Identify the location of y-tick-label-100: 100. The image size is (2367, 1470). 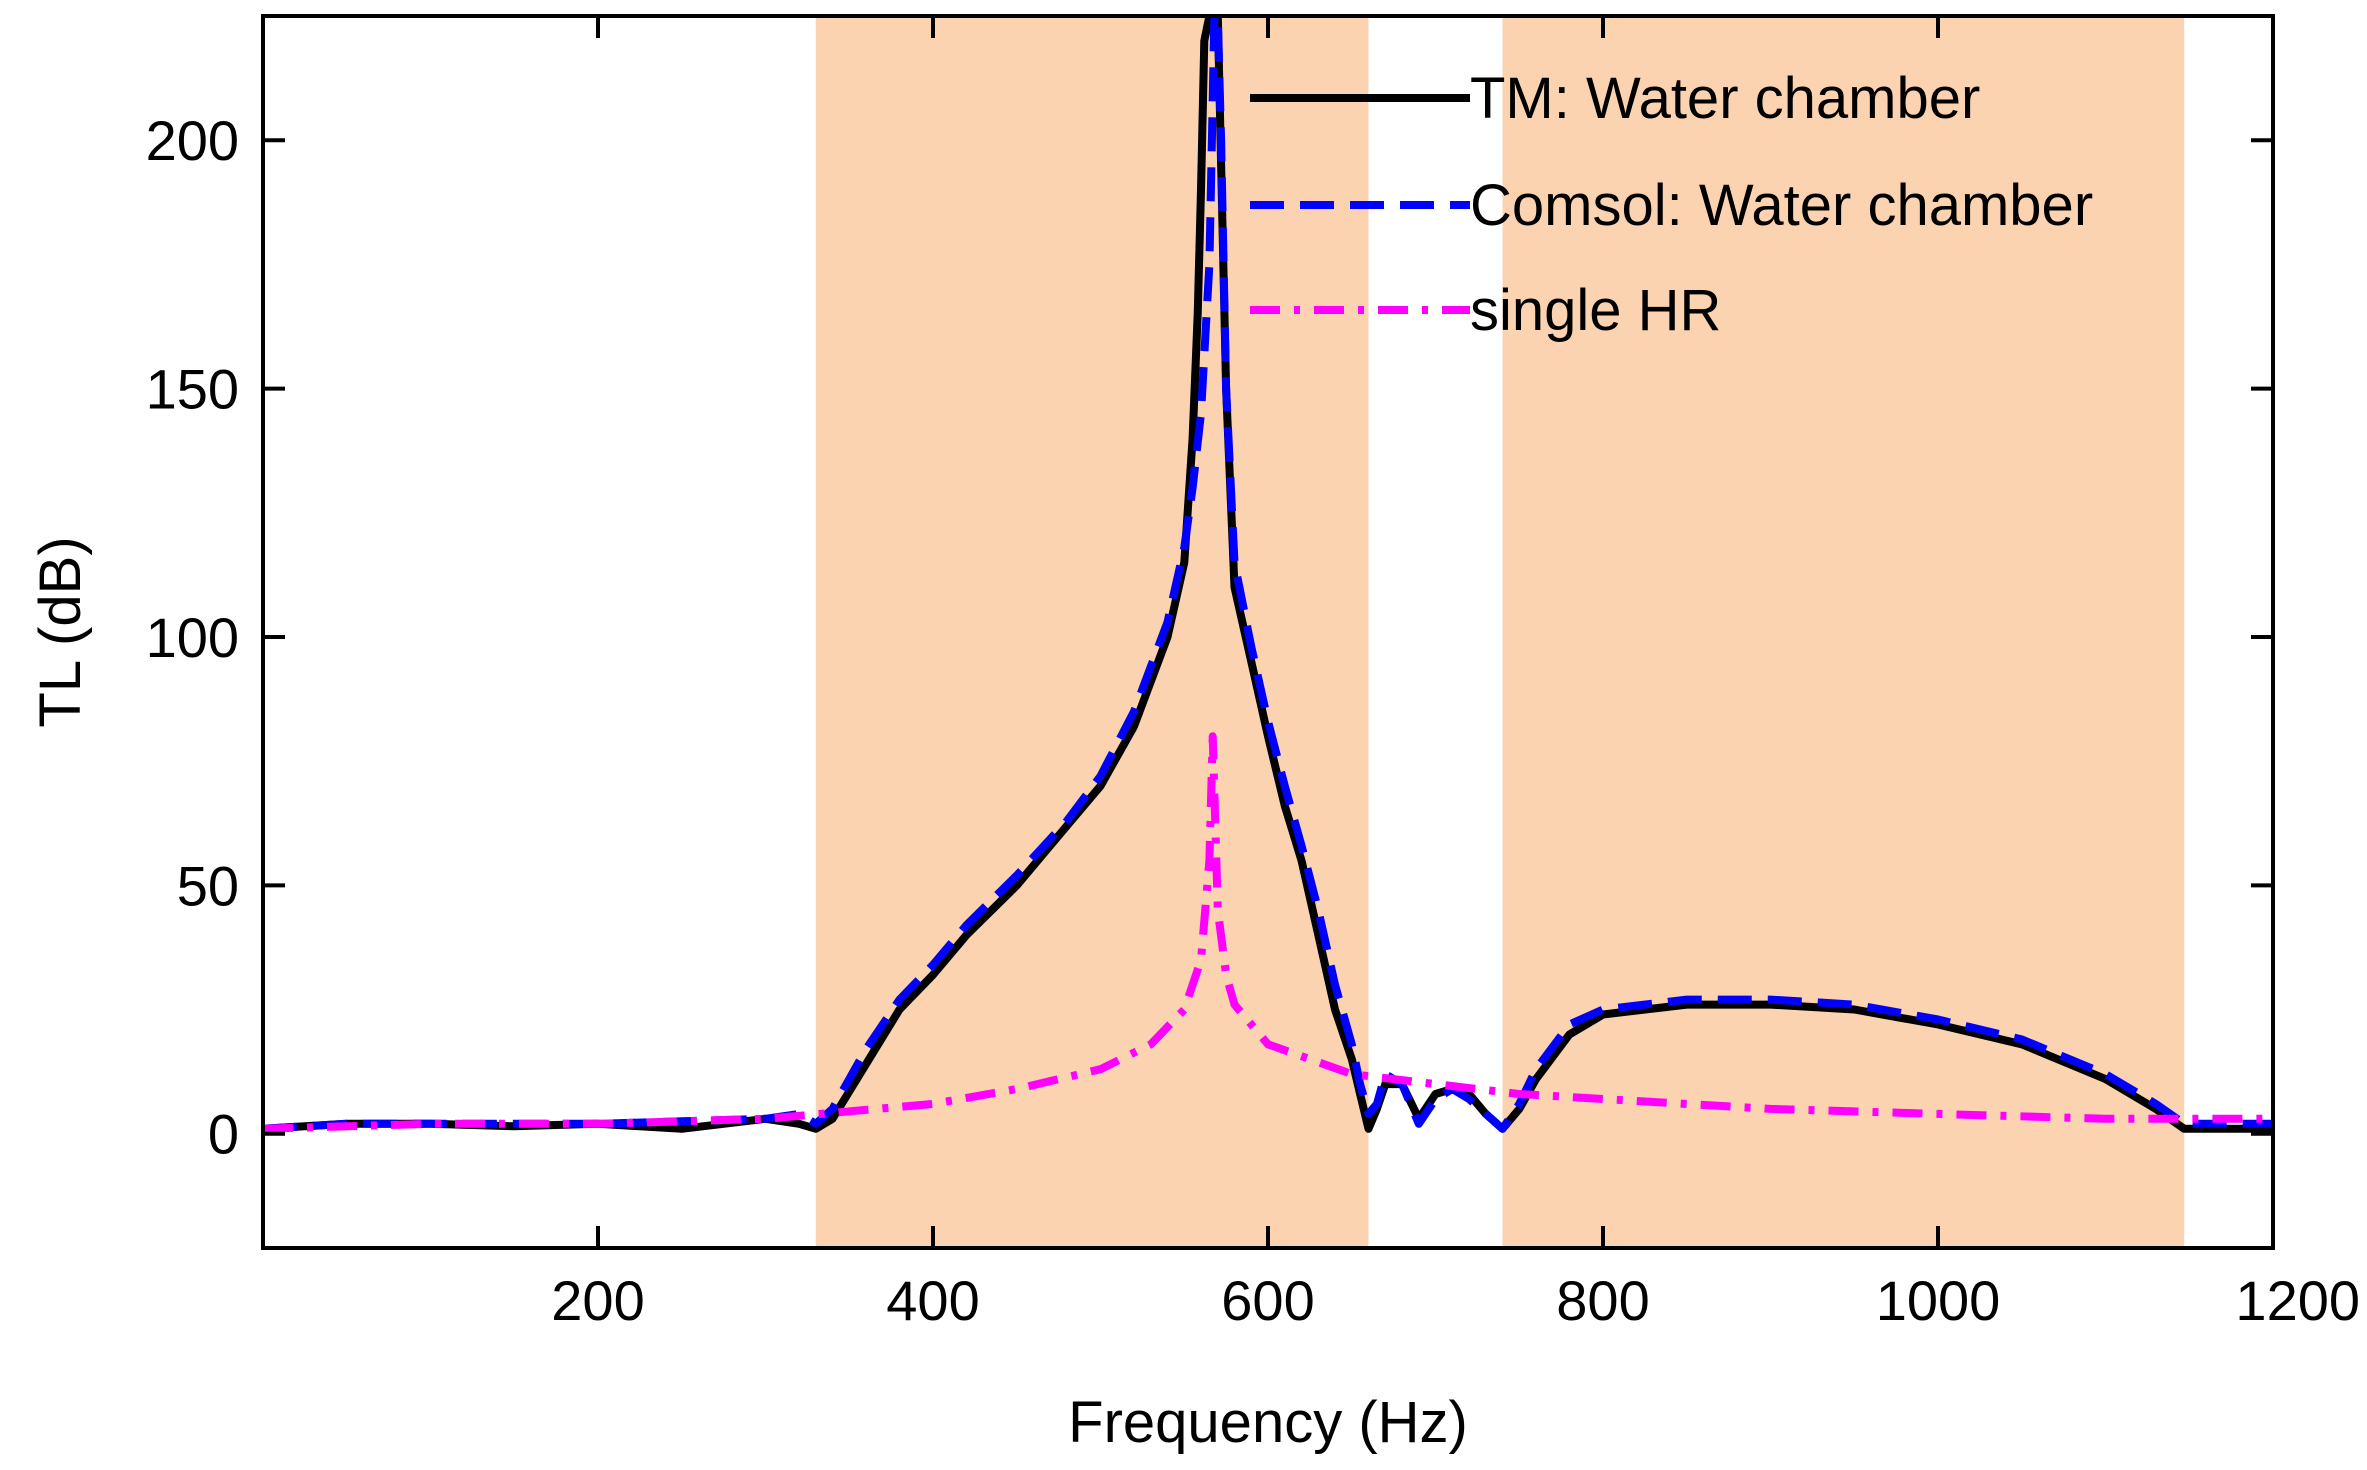
(192, 637).